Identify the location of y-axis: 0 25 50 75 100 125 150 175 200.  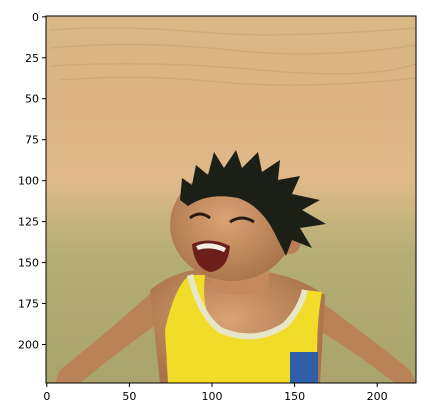
(32, 181).